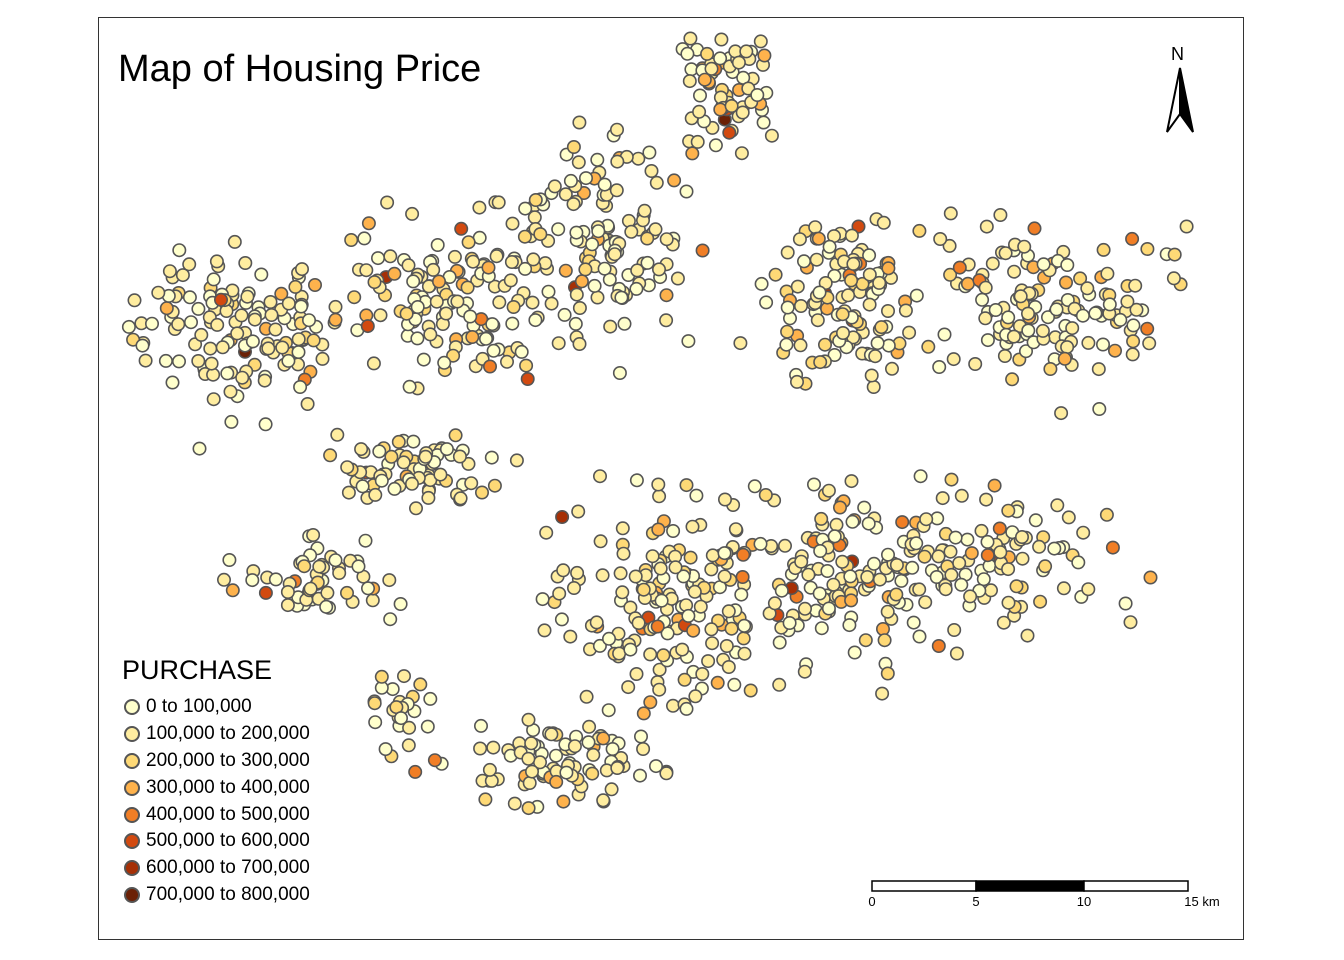 The width and height of the screenshot is (1344, 960). I want to click on legend-label: 600,000 to 700,000, so click(228, 868).